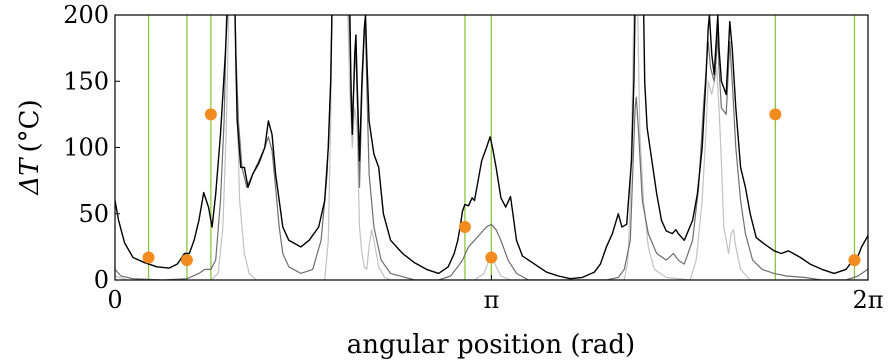 The height and width of the screenshot is (360, 888). Describe the element at coordinates (86, 148) in the screenshot. I see `y-tick-label-2: 100` at that location.